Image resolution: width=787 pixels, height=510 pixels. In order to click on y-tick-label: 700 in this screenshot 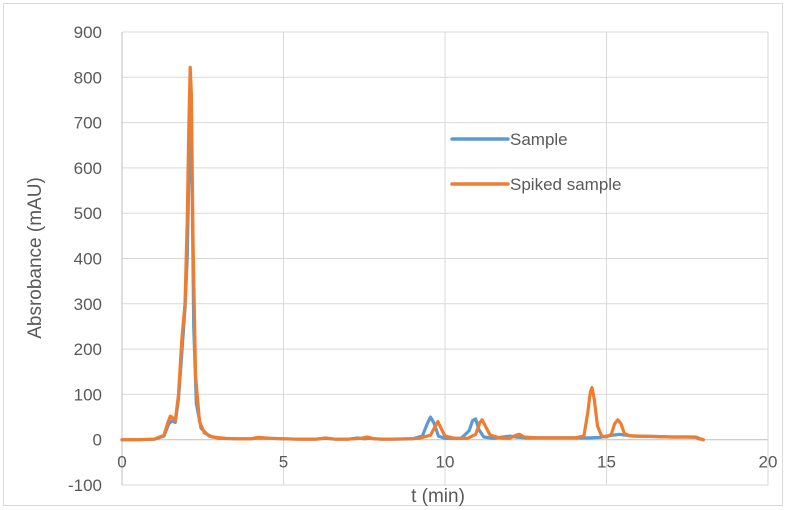, I will do `click(88, 123)`.